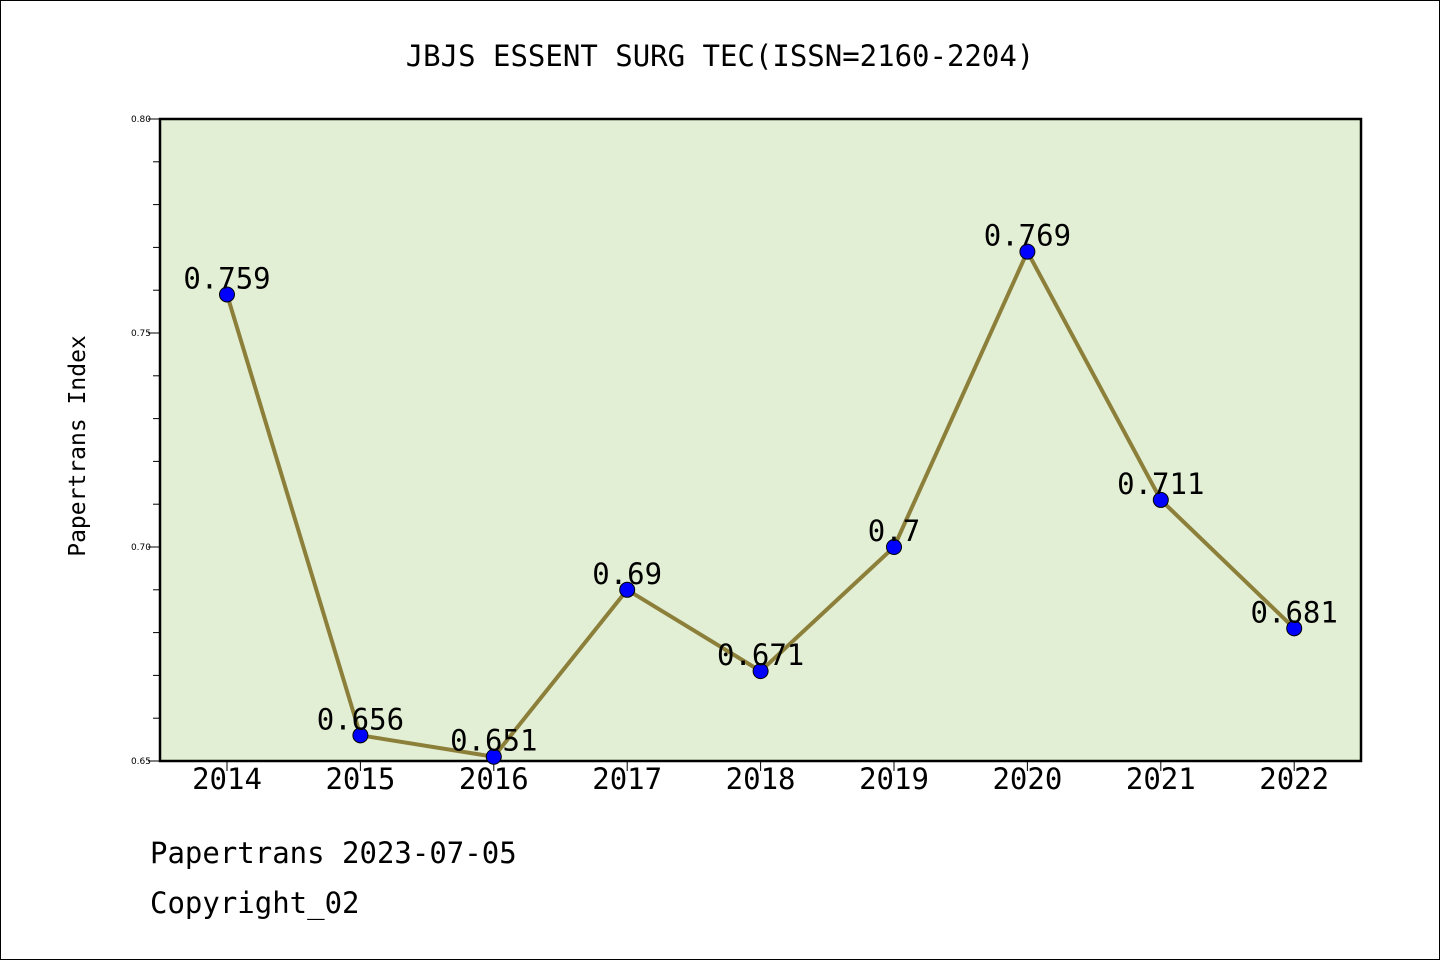 The width and height of the screenshot is (1440, 960). Describe the element at coordinates (141, 120) in the screenshot. I see `y-tick-label: 0.80` at that location.